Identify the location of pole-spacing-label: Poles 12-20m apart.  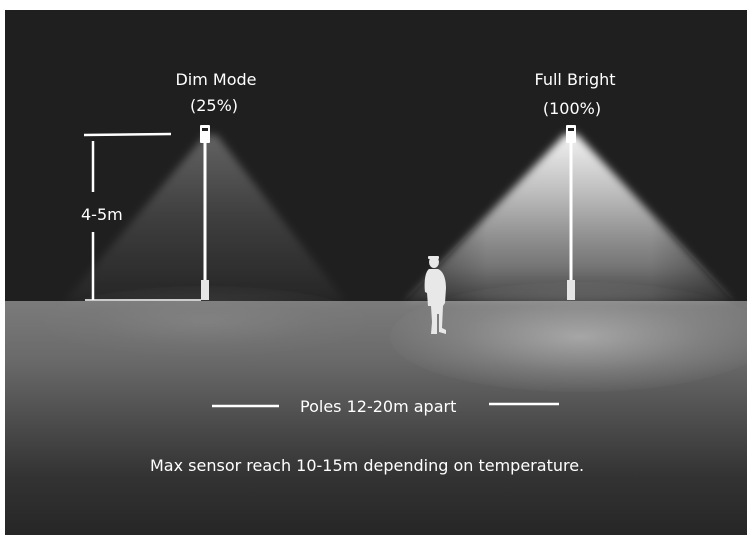
(378, 406).